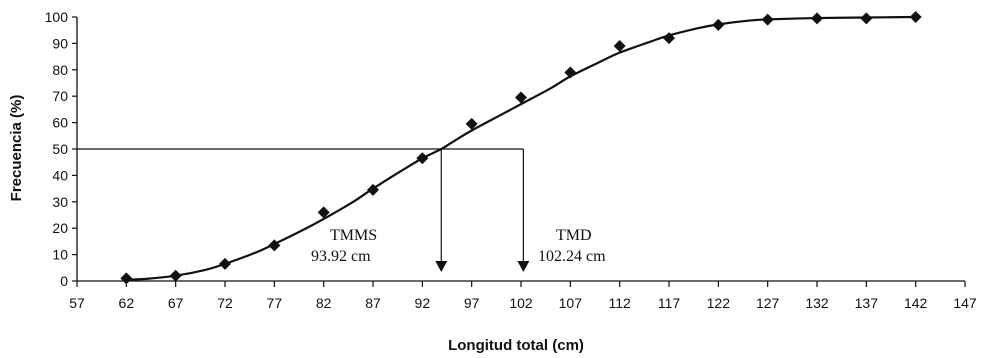  What do you see at coordinates (60, 123) in the screenshot?
I see `y-tick-label: 60` at bounding box center [60, 123].